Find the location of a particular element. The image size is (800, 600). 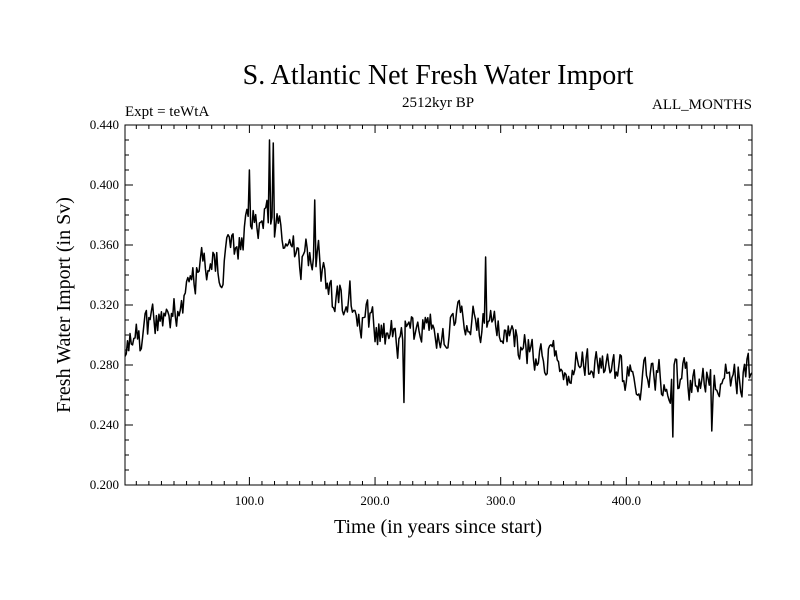

x-tick-label: 400.0 is located at coordinates (626, 500).